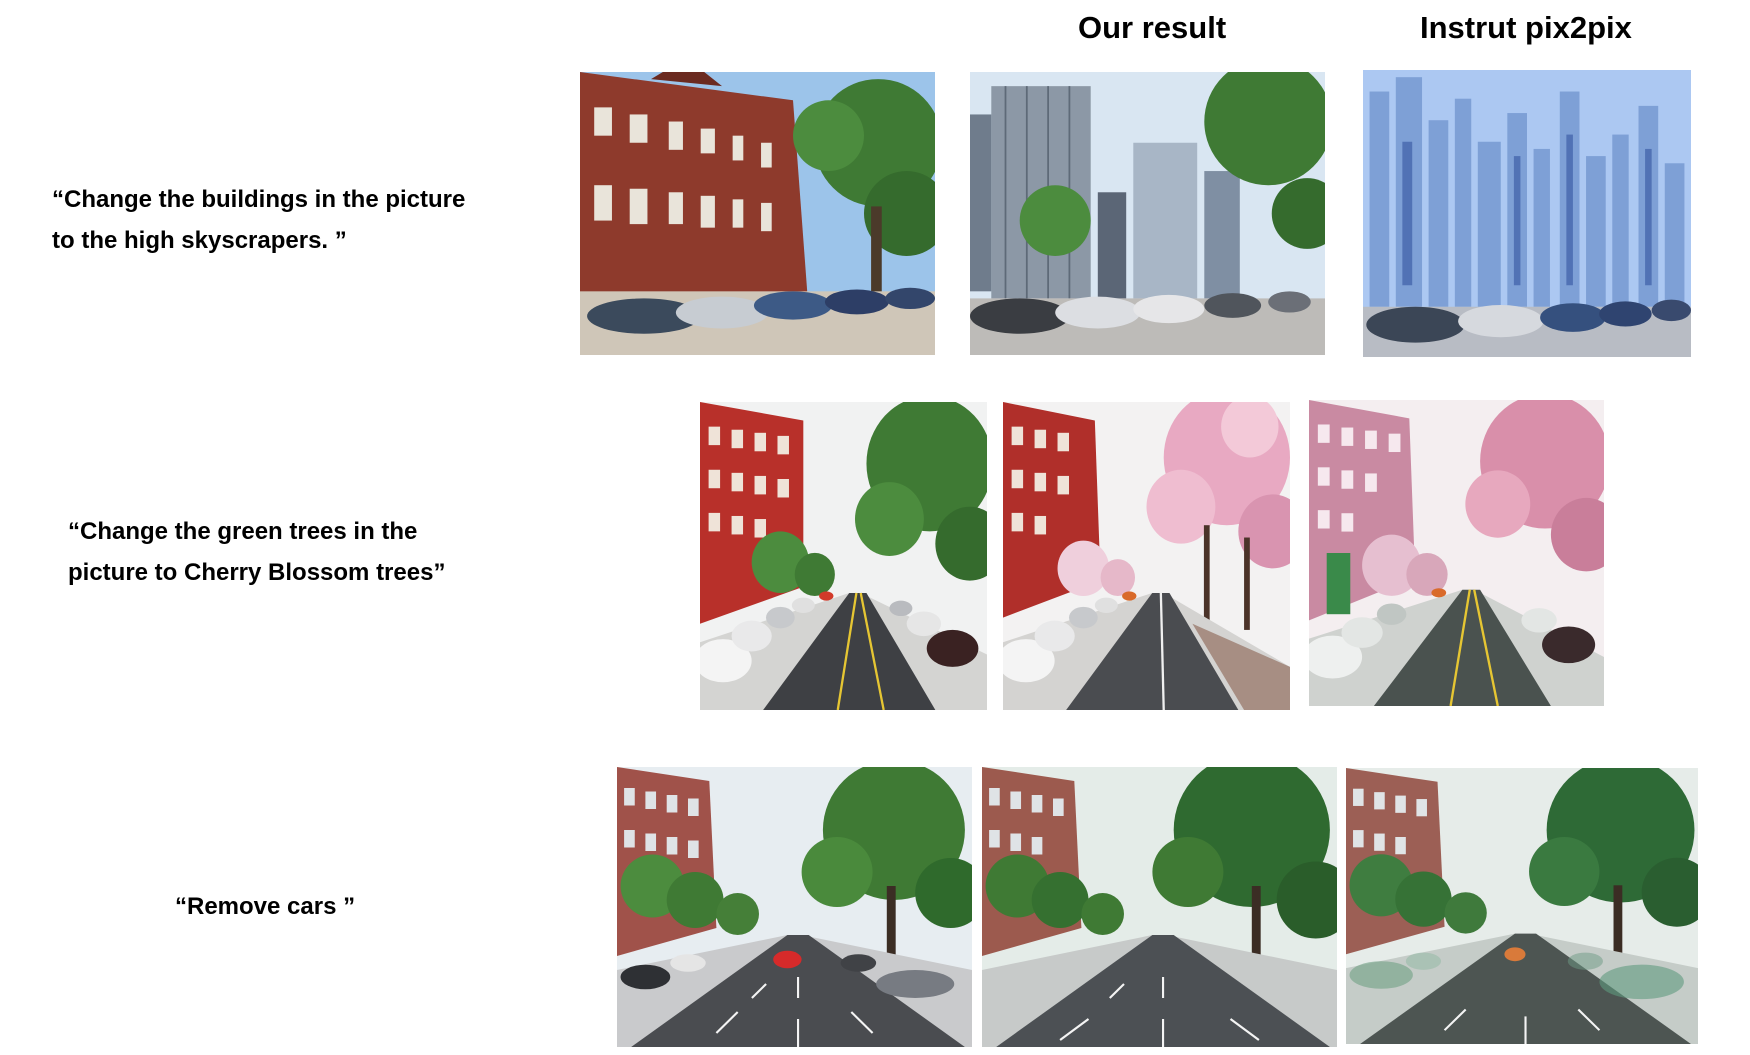 The image size is (1750, 1055). Describe the element at coordinates (1147, 213) in the screenshot. I see `row1-our-result-image` at that location.